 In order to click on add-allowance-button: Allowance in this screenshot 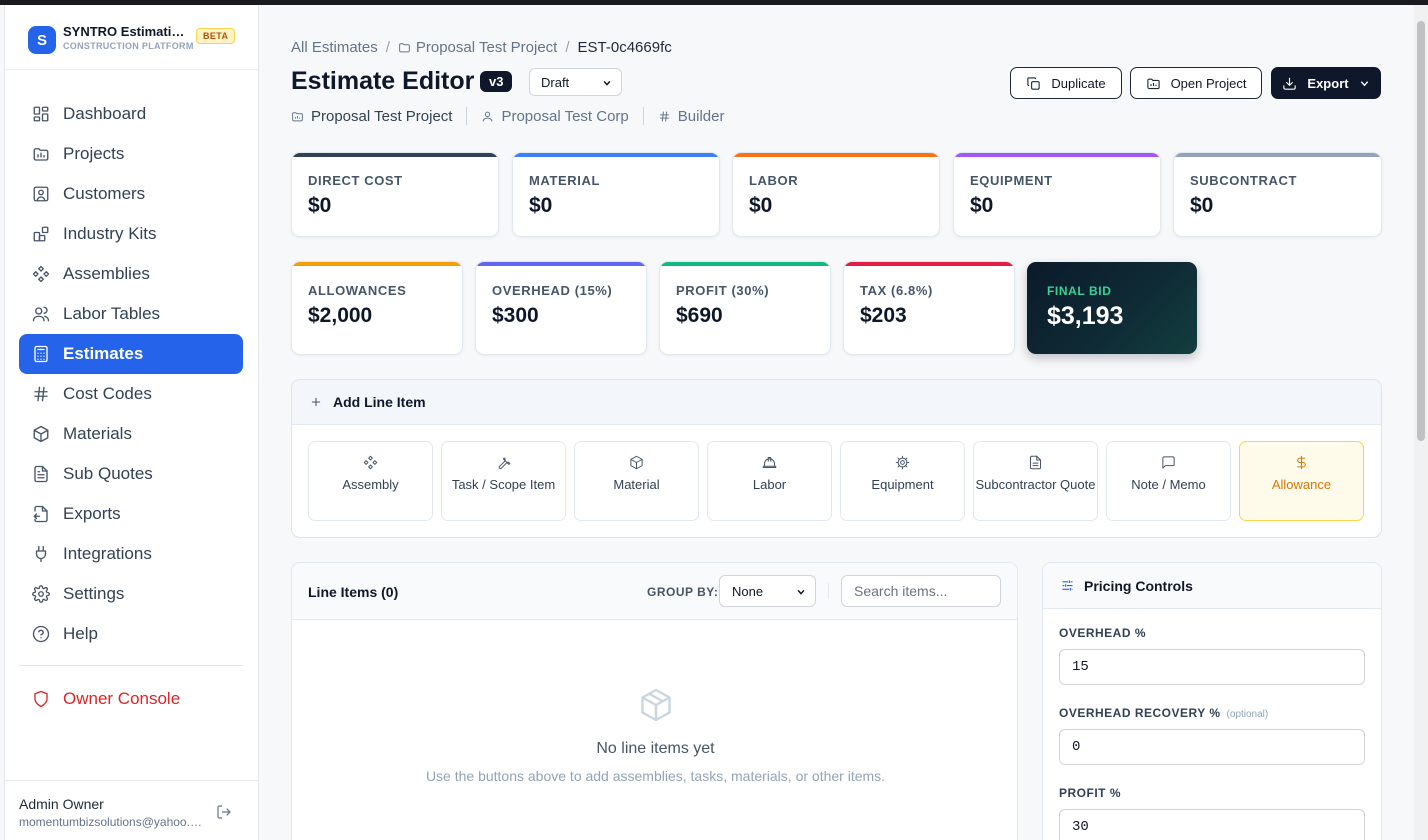, I will do `click(1301, 481)`.